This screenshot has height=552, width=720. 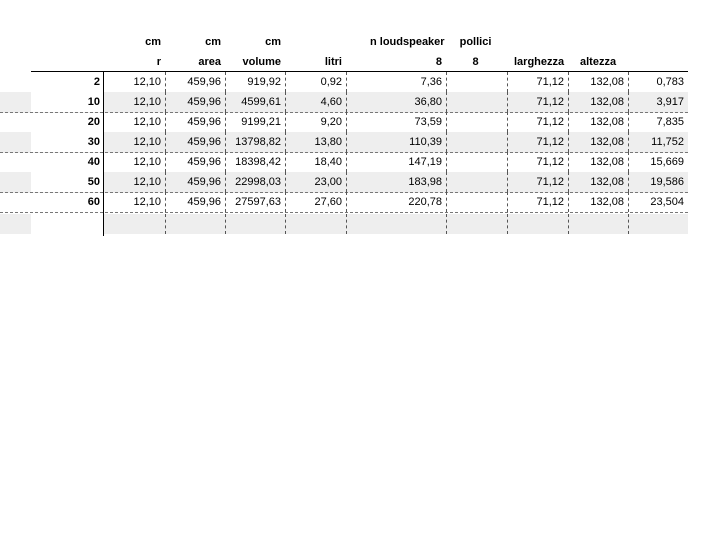 I want to click on row-label, so click(x=67, y=224).